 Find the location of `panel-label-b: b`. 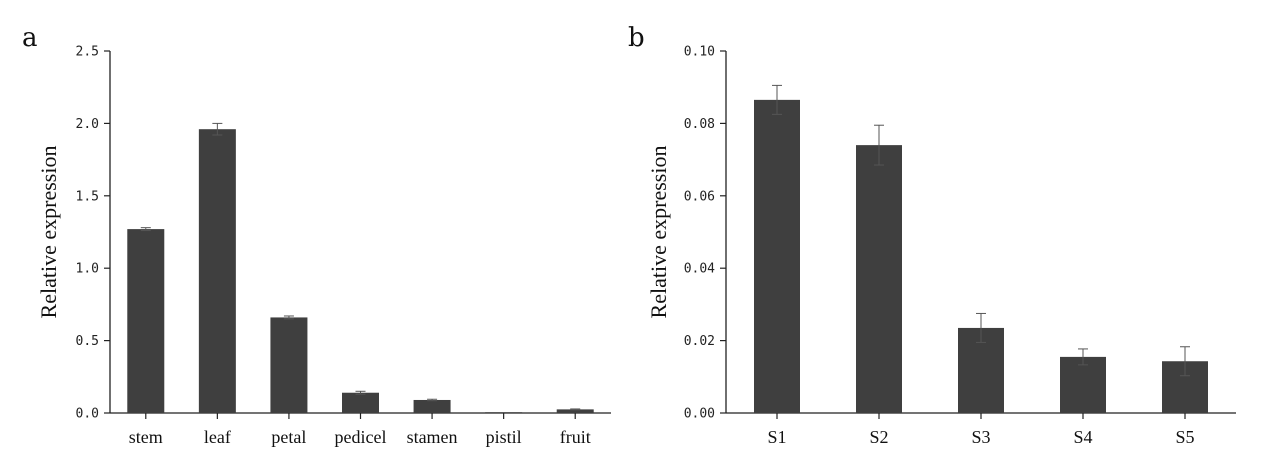

panel-label-b: b is located at coordinates (636, 38).